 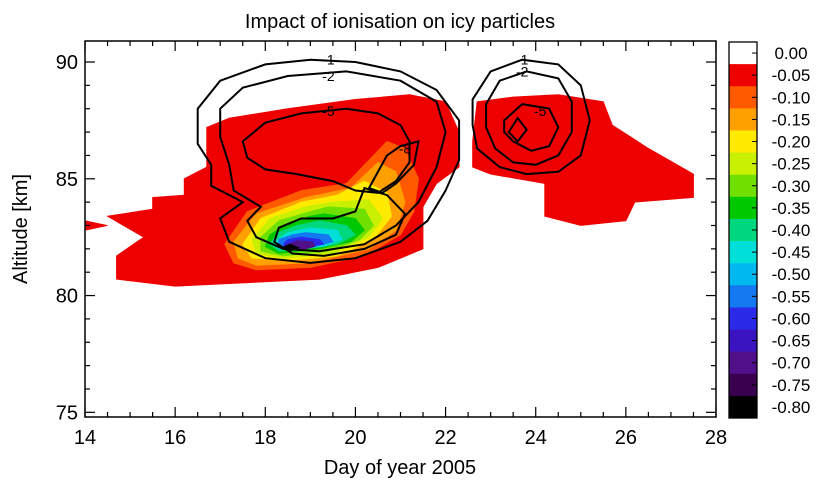 What do you see at coordinates (67, 413) in the screenshot?
I see `y-tick-label: 75` at bounding box center [67, 413].